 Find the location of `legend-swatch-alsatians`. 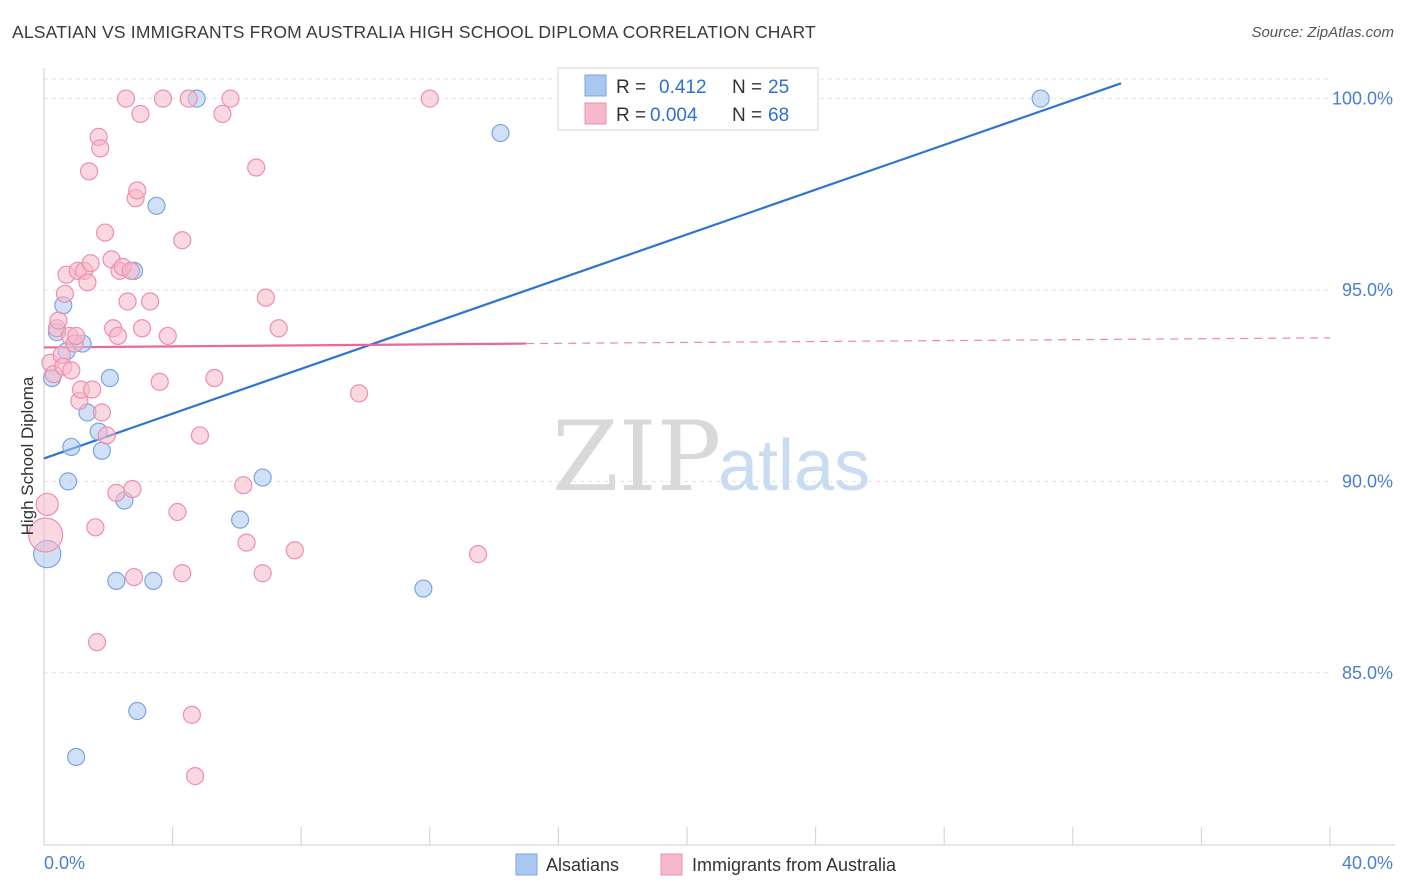

legend-swatch-alsatians is located at coordinates (595, 85).